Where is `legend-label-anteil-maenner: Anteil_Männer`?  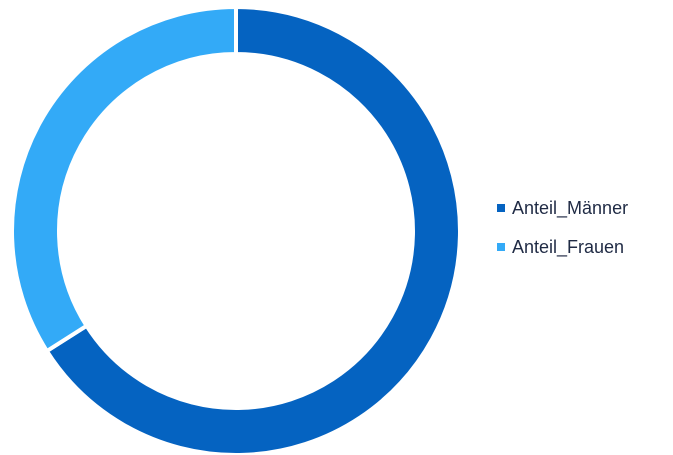 legend-label-anteil-maenner: Anteil_Männer is located at coordinates (570, 207).